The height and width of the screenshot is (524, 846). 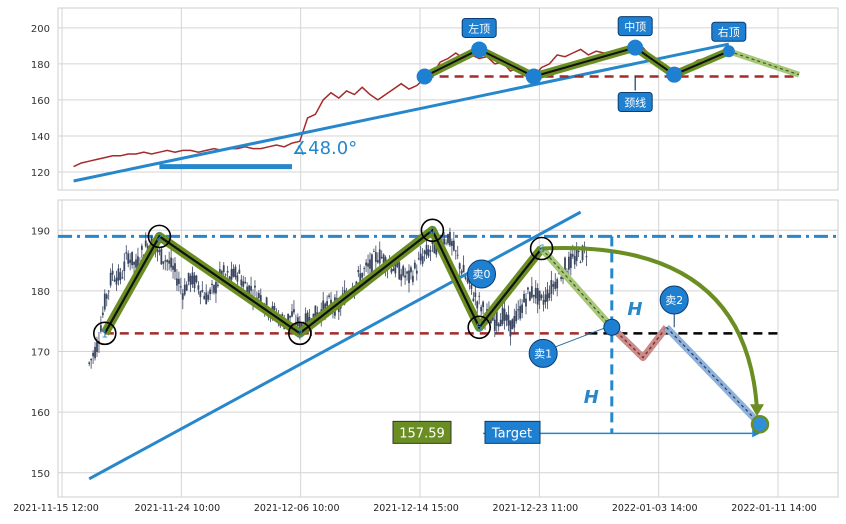 I want to click on top-ytick-label: 160, so click(x=40, y=101).